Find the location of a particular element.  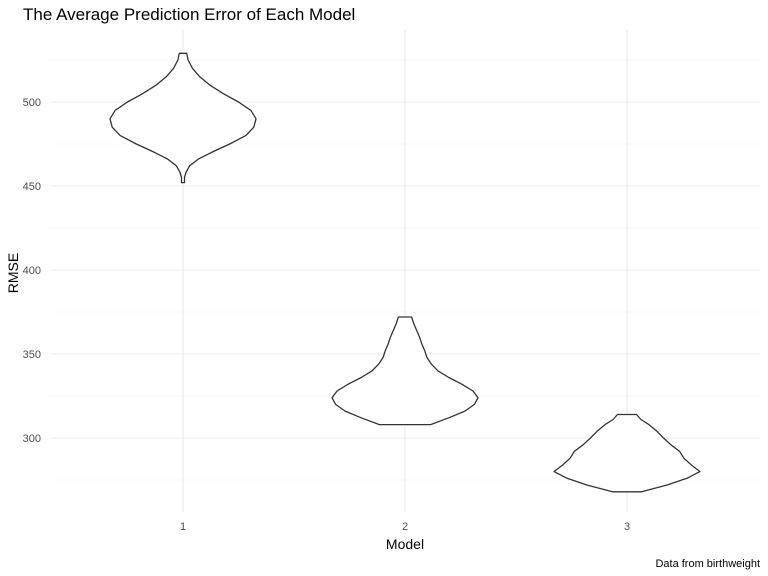

x-axis-title: Model is located at coordinates (405, 544).